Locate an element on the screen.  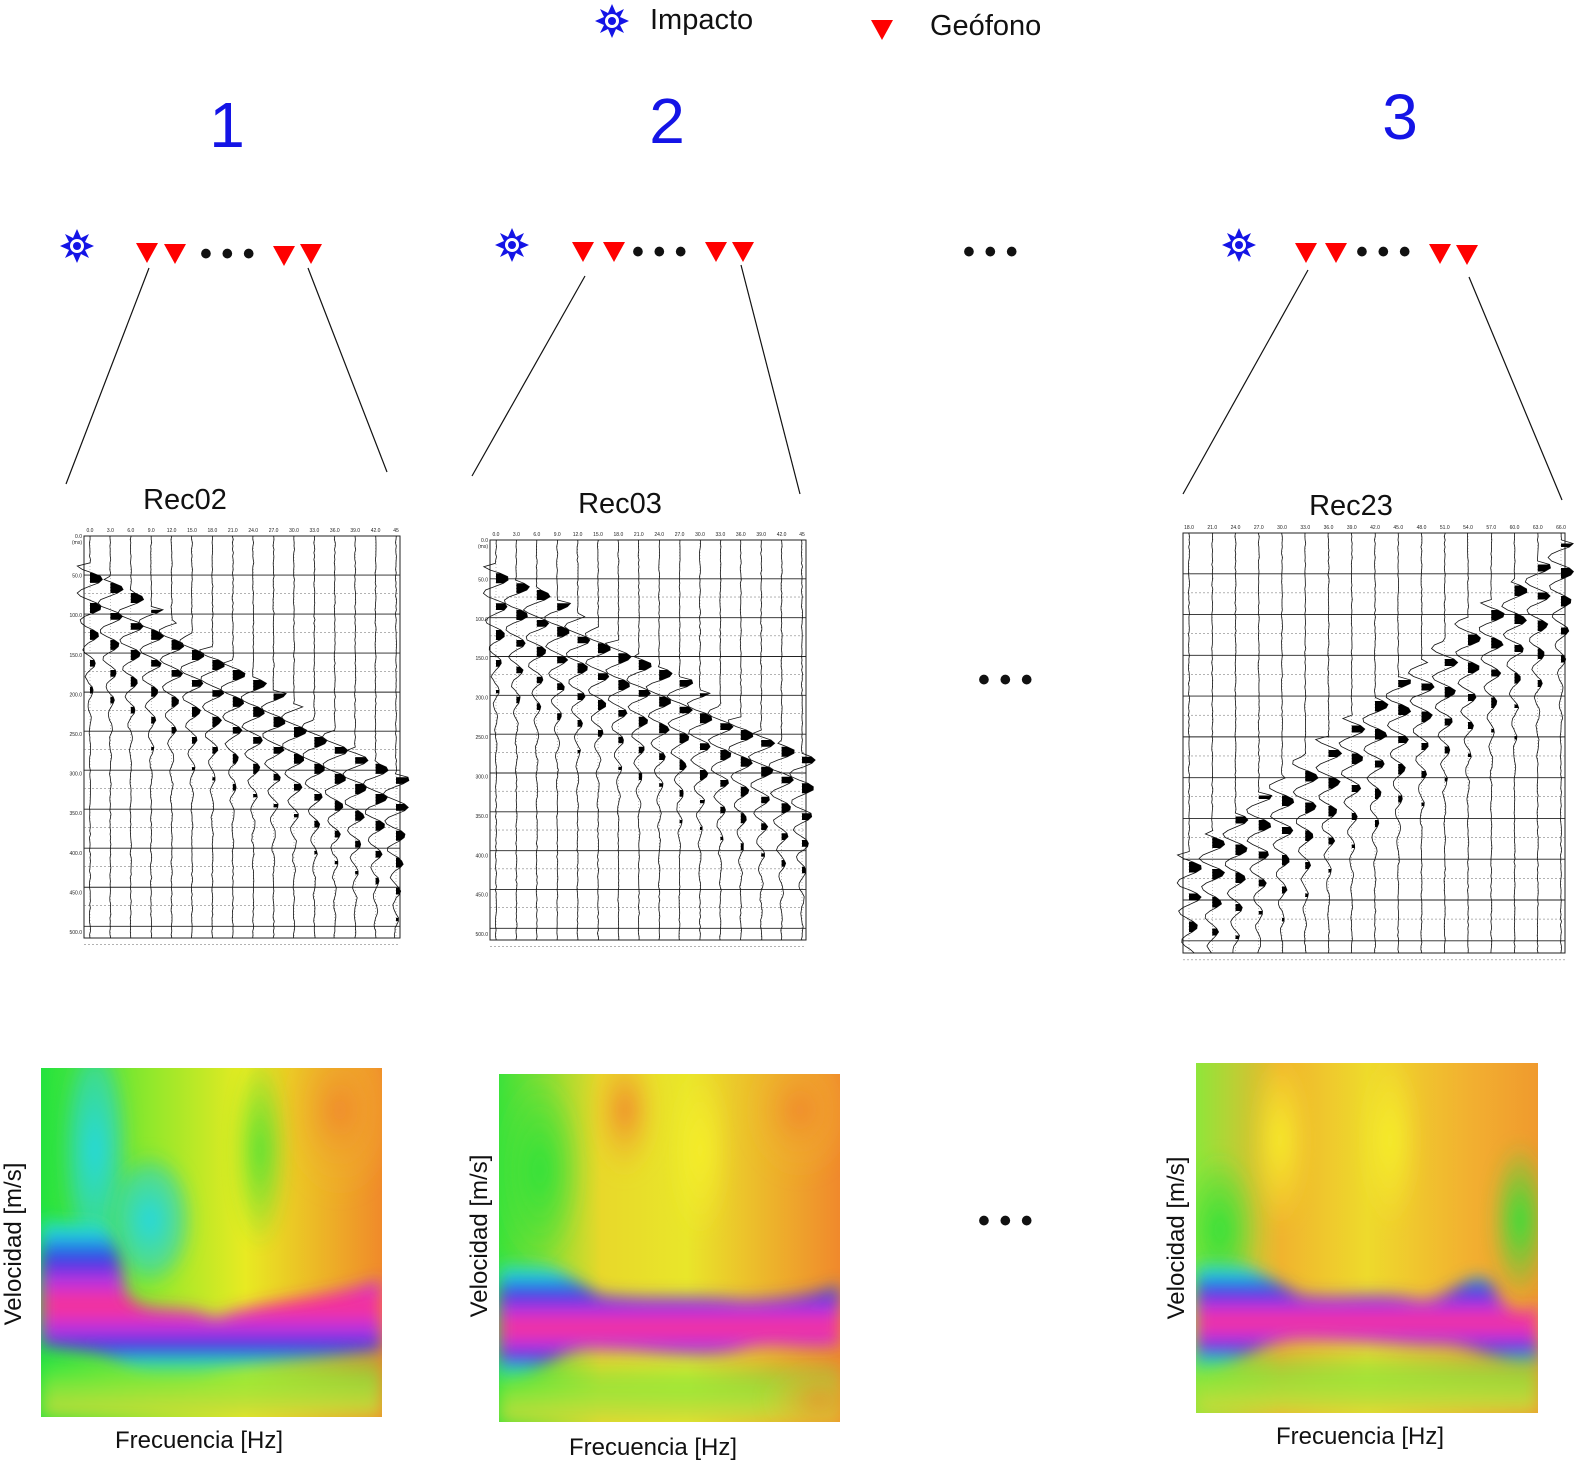
time-tick-label: 400.0 is located at coordinates (75, 854).